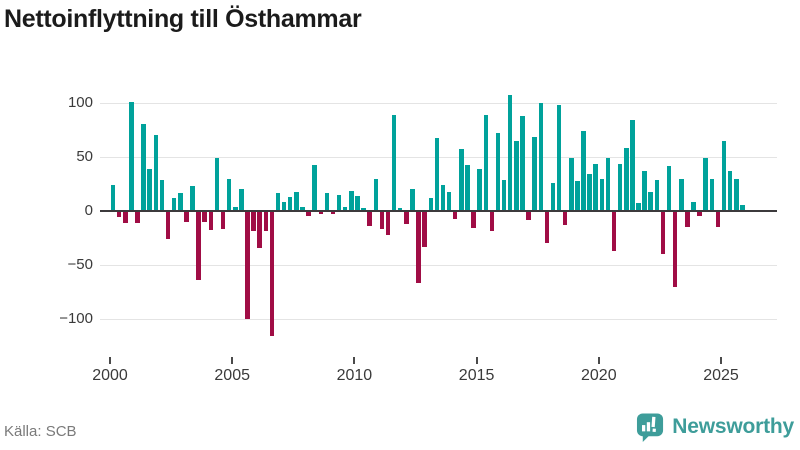  I want to click on bar-2020-q2, so click(608, 184).